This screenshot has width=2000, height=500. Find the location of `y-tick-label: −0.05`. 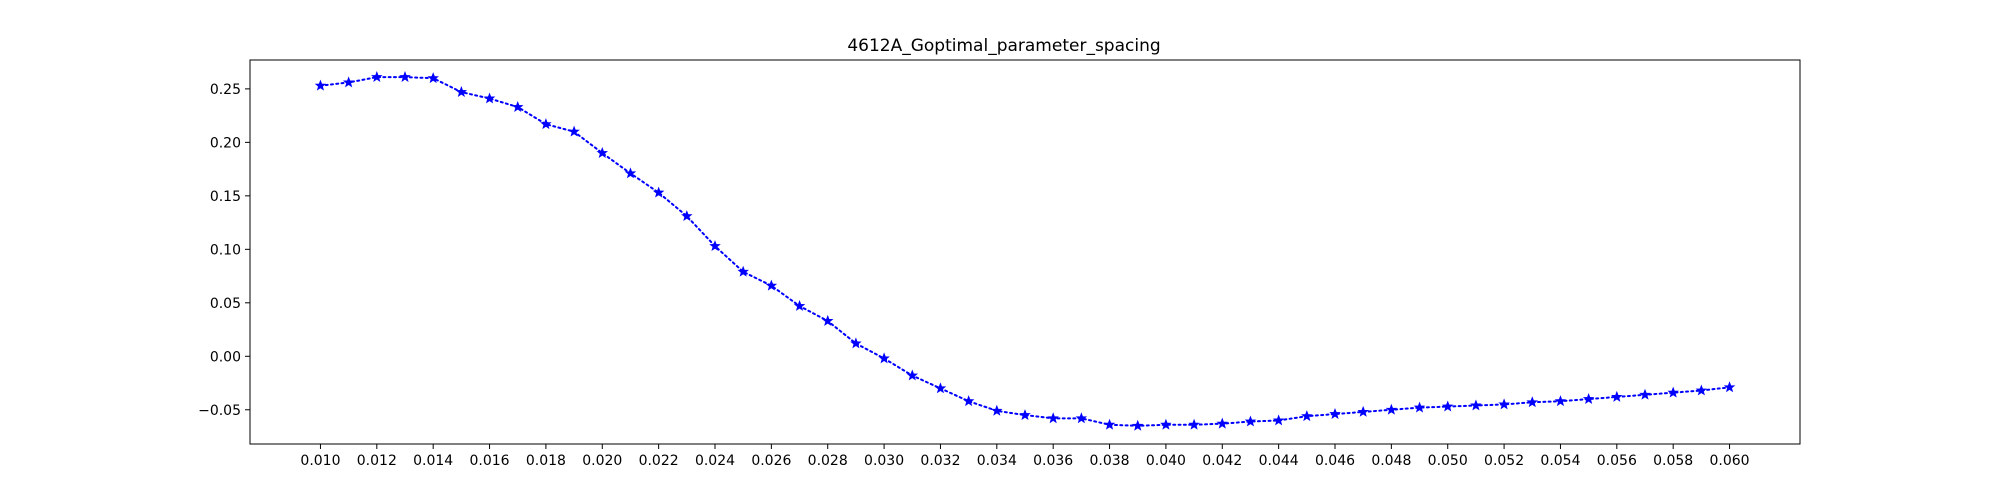

y-tick-label: −0.05 is located at coordinates (219, 411).